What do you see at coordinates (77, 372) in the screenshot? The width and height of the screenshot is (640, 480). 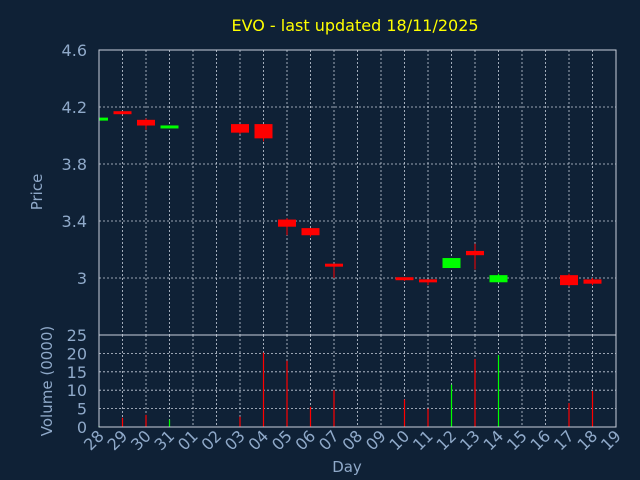 I see `volume-y-tick-label: 15` at bounding box center [77, 372].